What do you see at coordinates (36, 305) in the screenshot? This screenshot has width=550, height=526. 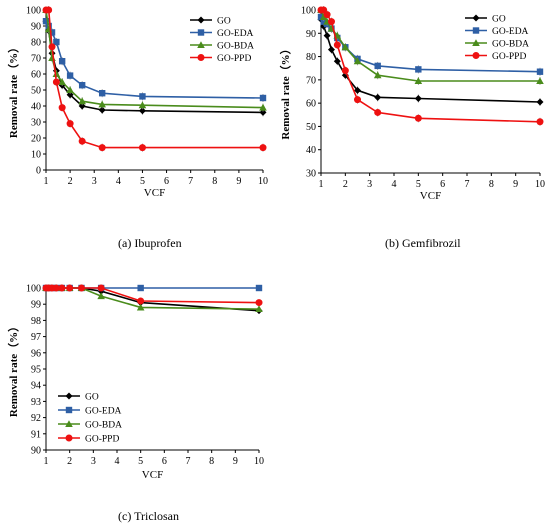 I see `y-tick-label: 99` at bounding box center [36, 305].